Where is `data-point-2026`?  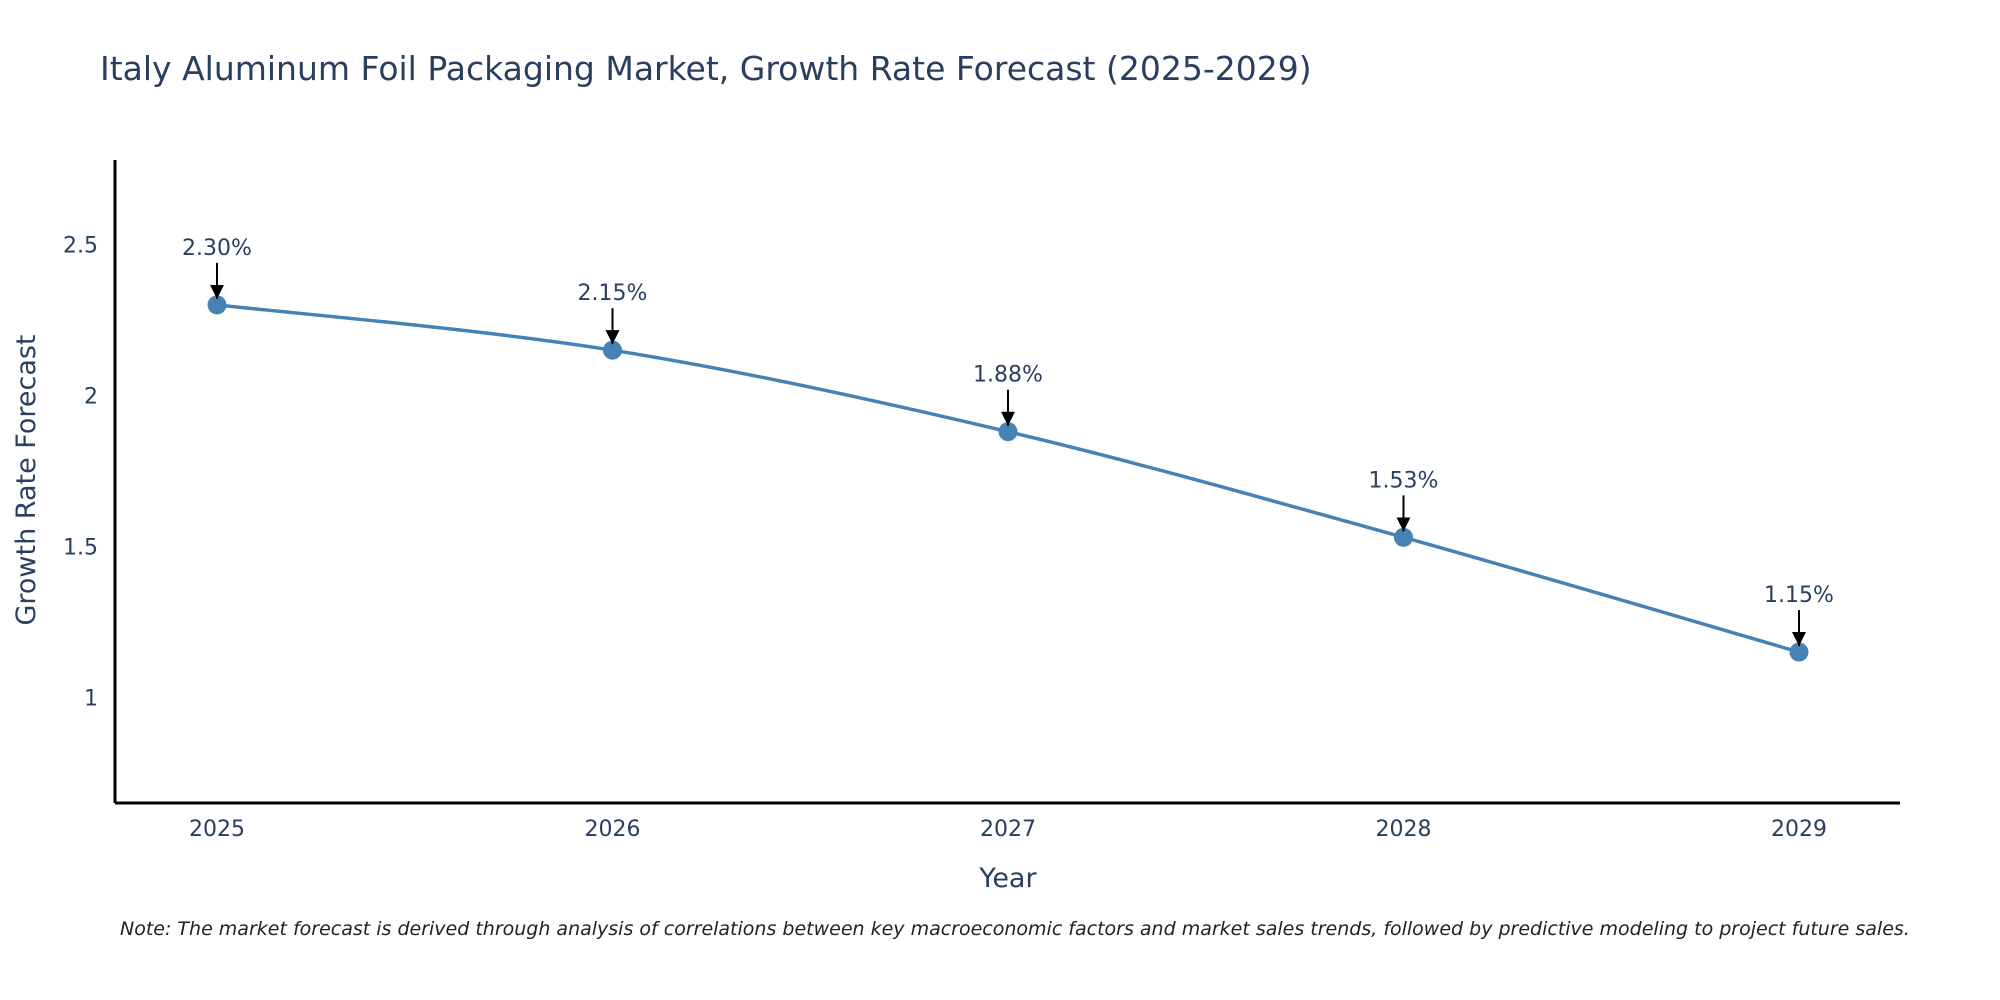 data-point-2026 is located at coordinates (612, 350).